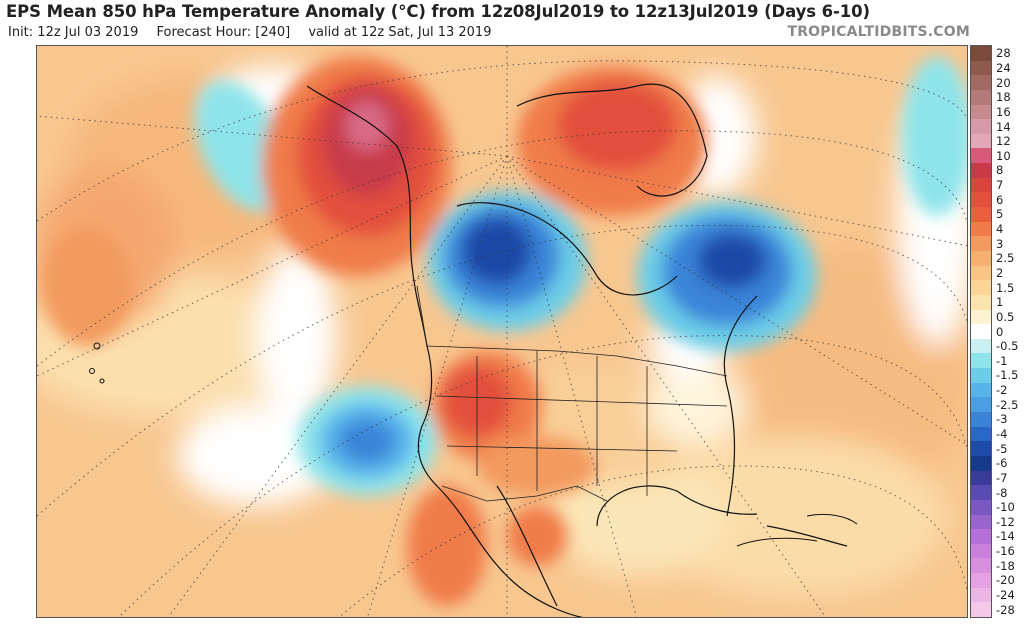  Describe the element at coordinates (1003, 141) in the screenshot. I see `legend-label: 12` at that location.